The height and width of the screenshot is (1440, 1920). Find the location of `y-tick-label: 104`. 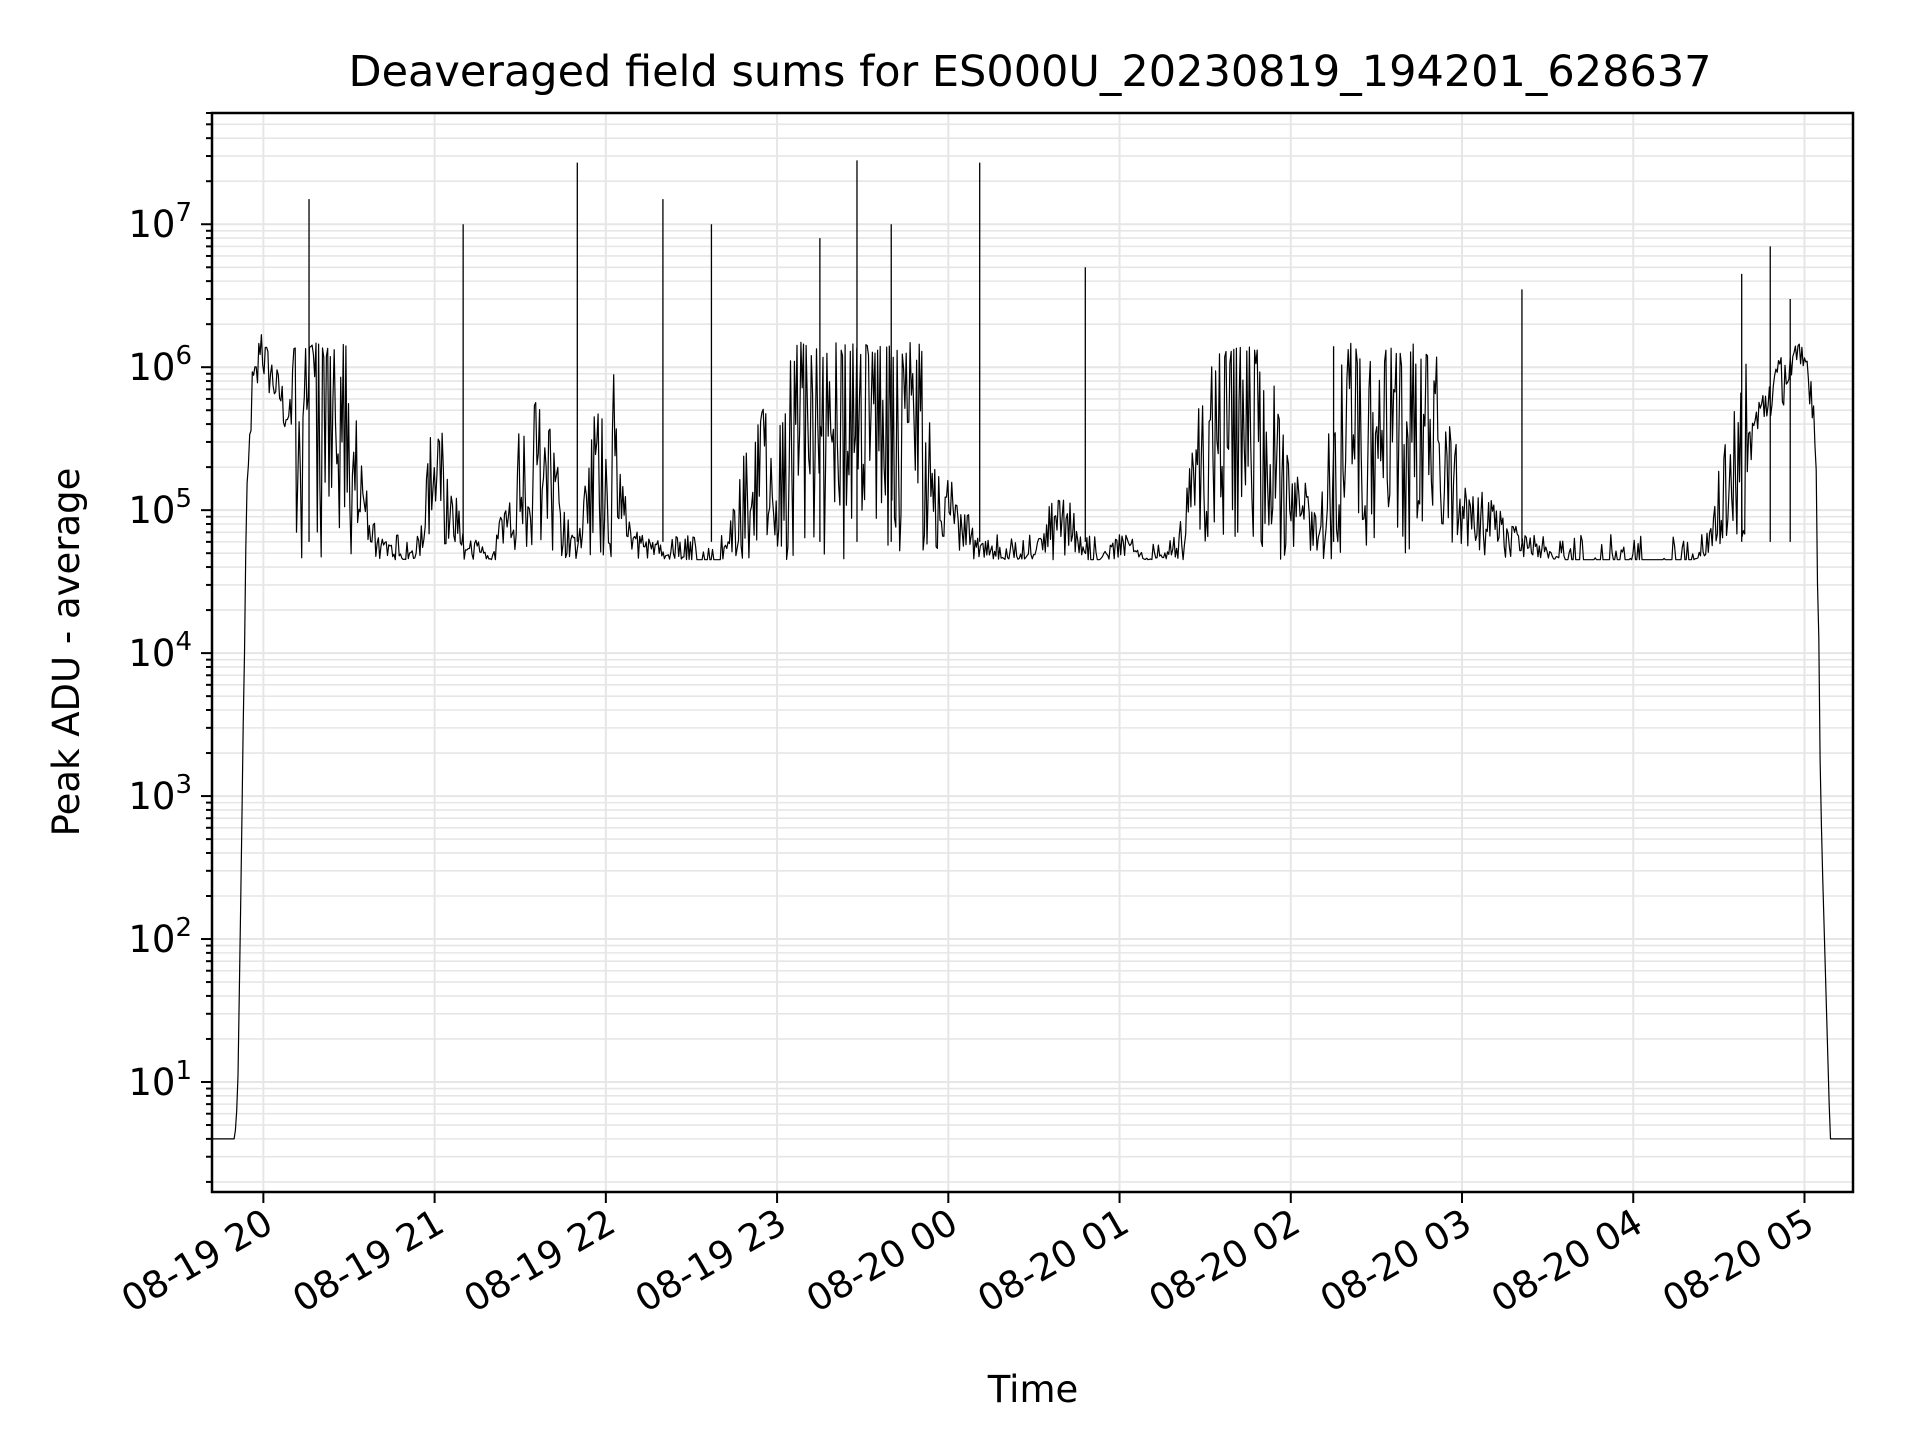

y-tick-label: 104 is located at coordinates (160, 651).